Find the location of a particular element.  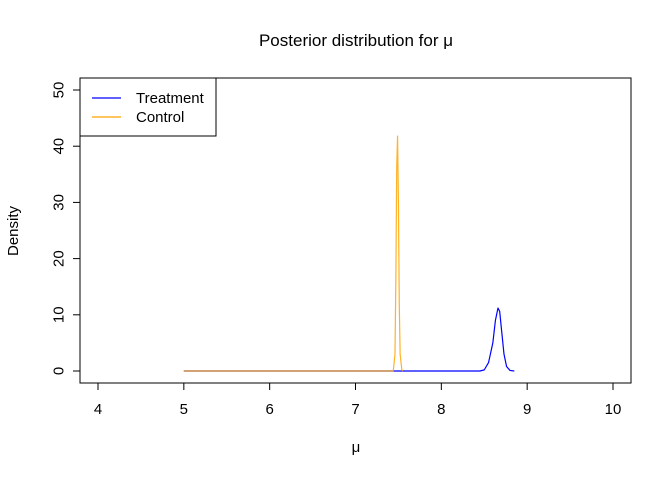

legend-label-control: Control is located at coordinates (160, 117).